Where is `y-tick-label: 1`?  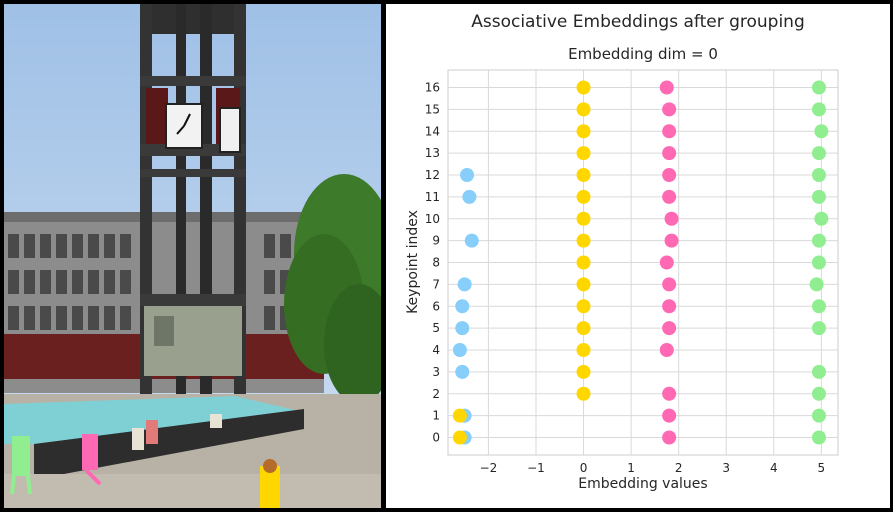 y-tick-label: 1 is located at coordinates (436, 416).